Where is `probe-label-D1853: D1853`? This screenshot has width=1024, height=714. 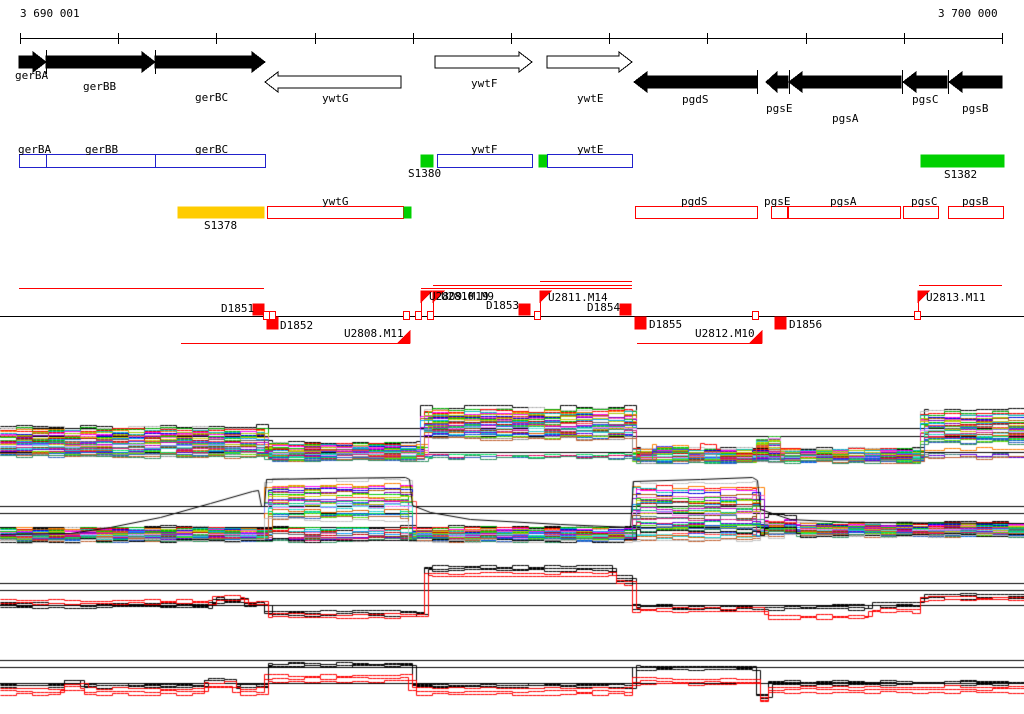
probe-label-D1853: D1853 is located at coordinates (503, 305).